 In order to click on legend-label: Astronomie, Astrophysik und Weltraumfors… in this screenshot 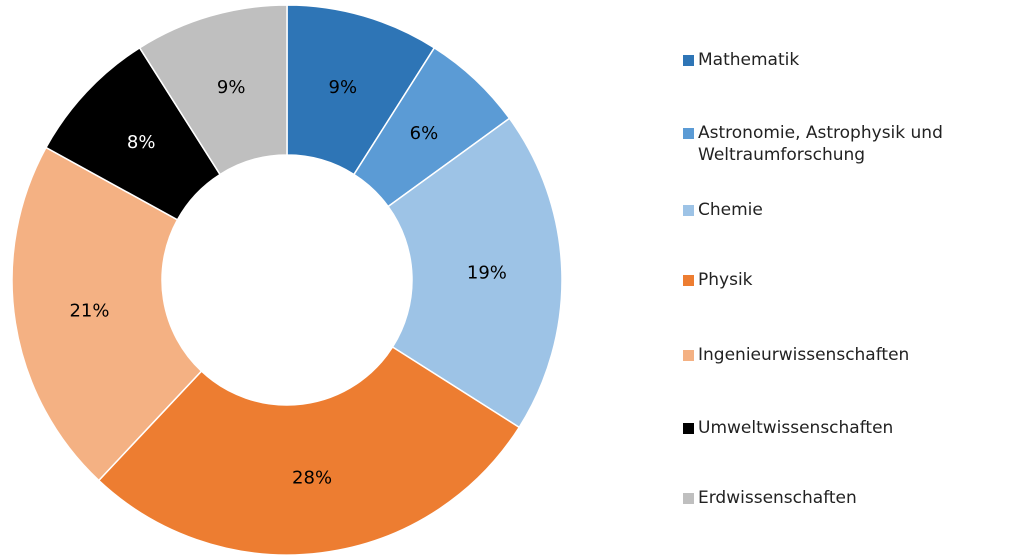, I will do `click(820, 144)`.